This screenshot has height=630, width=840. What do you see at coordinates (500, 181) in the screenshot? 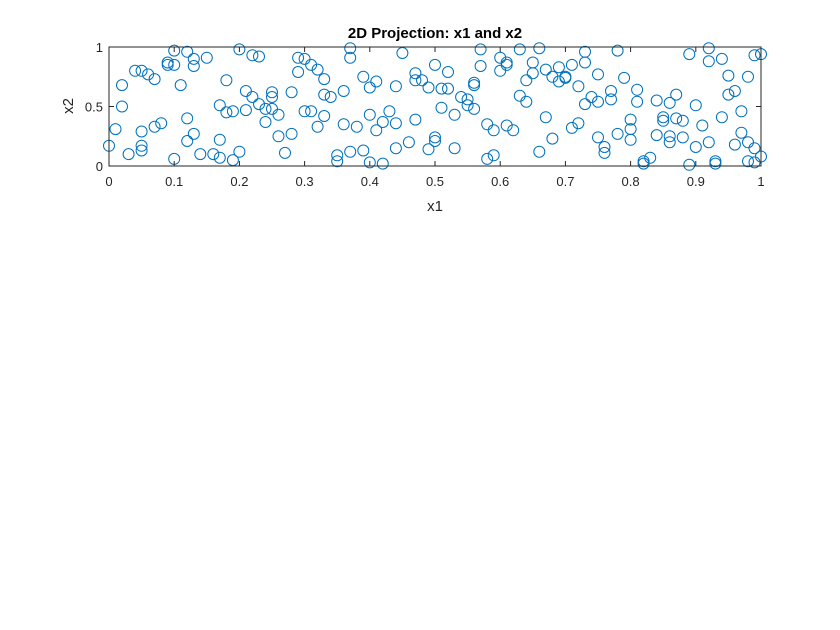
I see `x-tick-label: 0.6` at bounding box center [500, 181].